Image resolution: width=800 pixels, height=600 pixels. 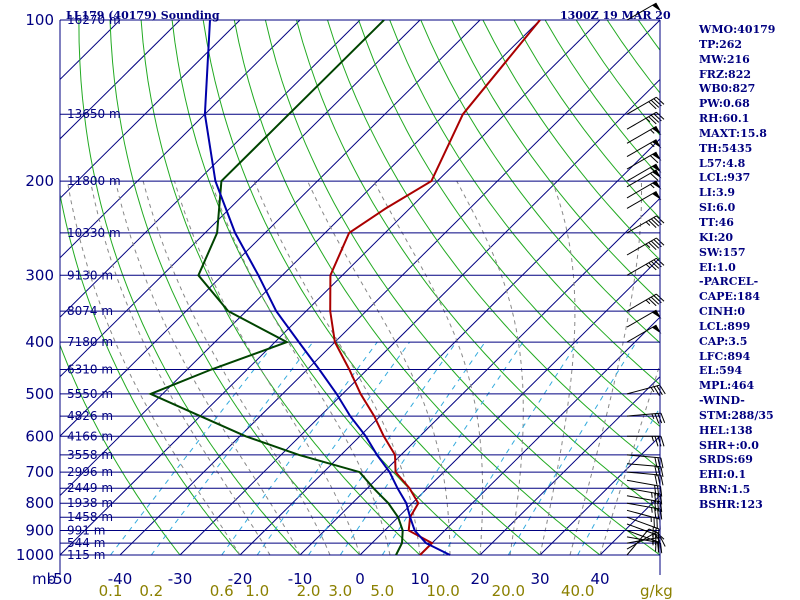 What do you see at coordinates (90, 517) in the screenshot?
I see `height-label: 1458 m` at bounding box center [90, 517].